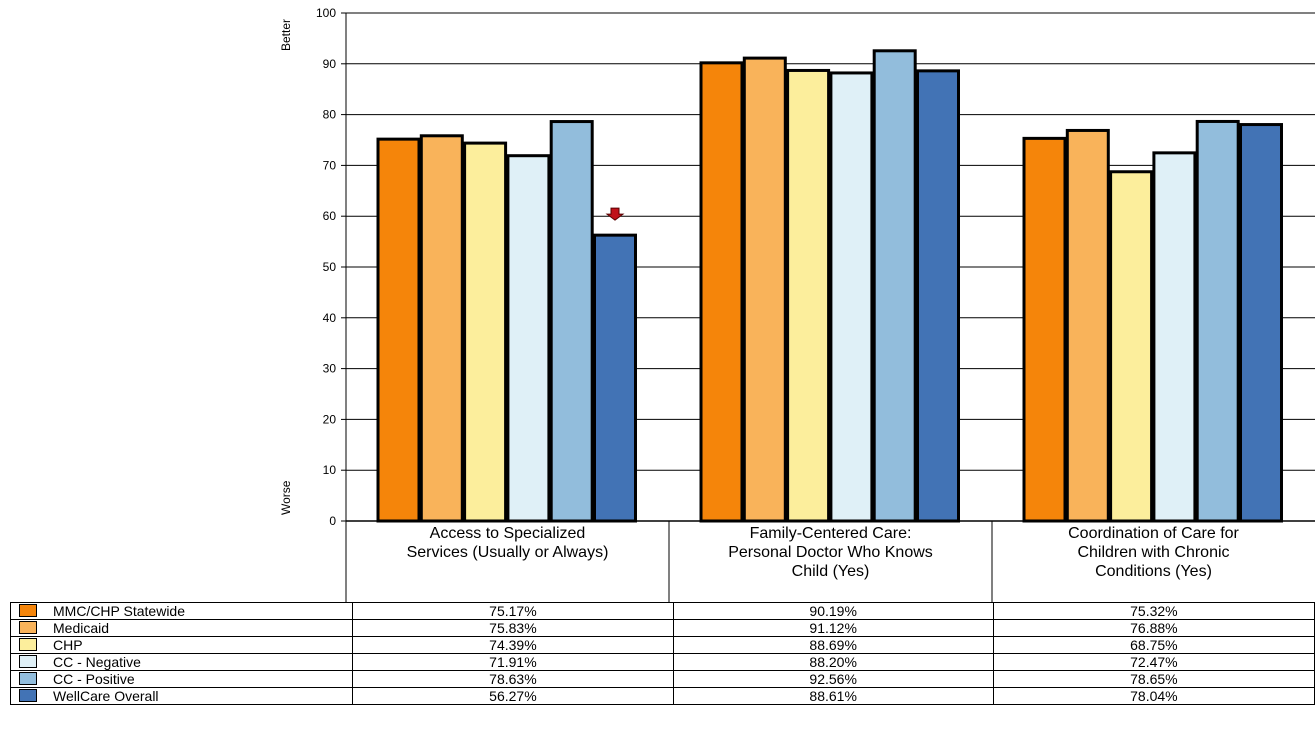  I want to click on x-category-label-line: Personal Doctor Who Knows, so click(830, 552).